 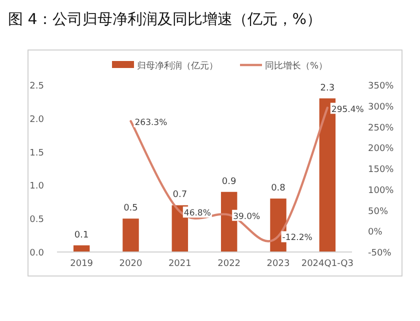 I want to click on y2-tick-label: 0%, so click(x=375, y=233).